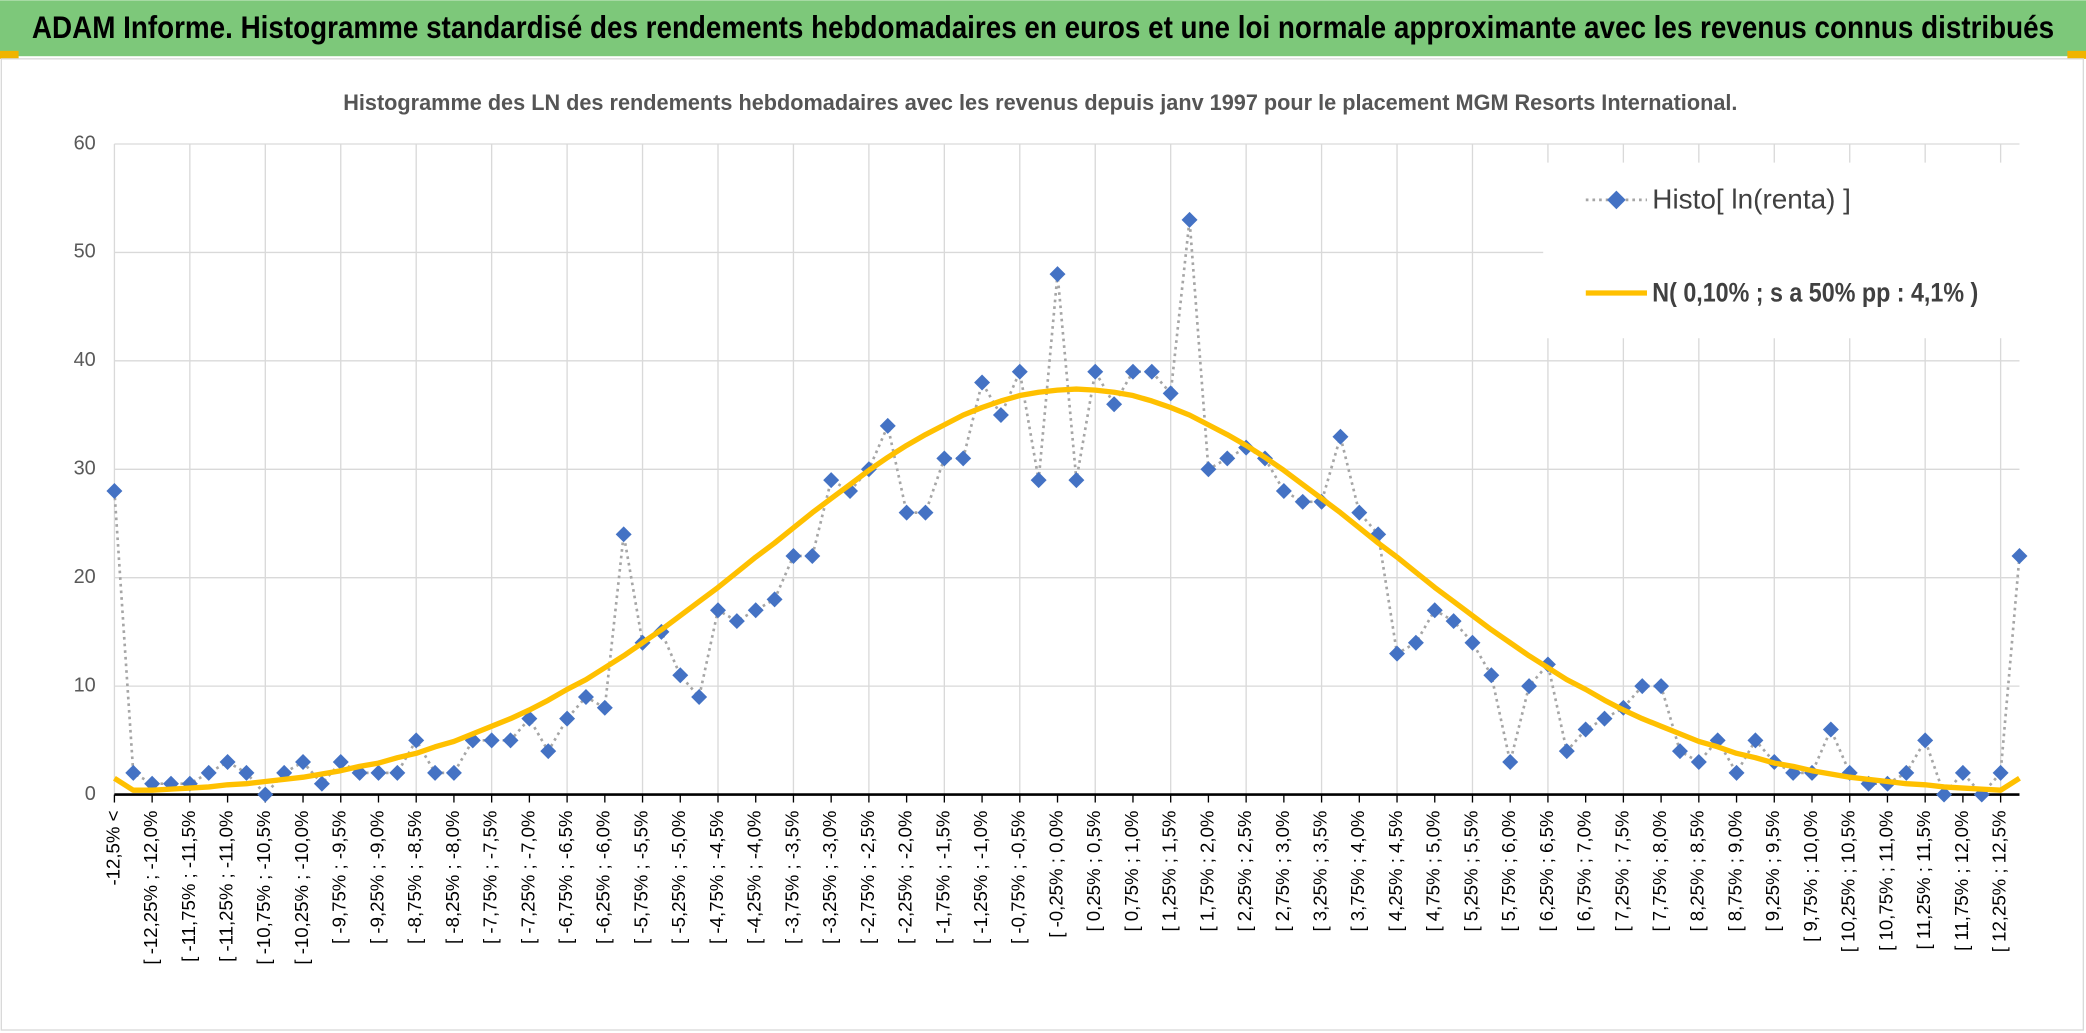 The width and height of the screenshot is (2086, 1033). Describe the element at coordinates (1815, 292) in the screenshot. I see `legend-label: N( 0,10% ; s a 50% pp : 4,1% )` at that location.